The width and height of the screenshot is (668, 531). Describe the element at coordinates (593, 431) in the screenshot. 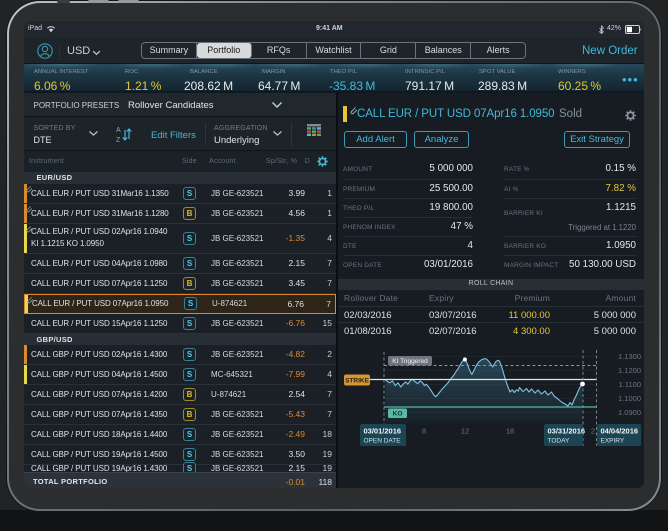

I see `svg-text: 2` at that location.